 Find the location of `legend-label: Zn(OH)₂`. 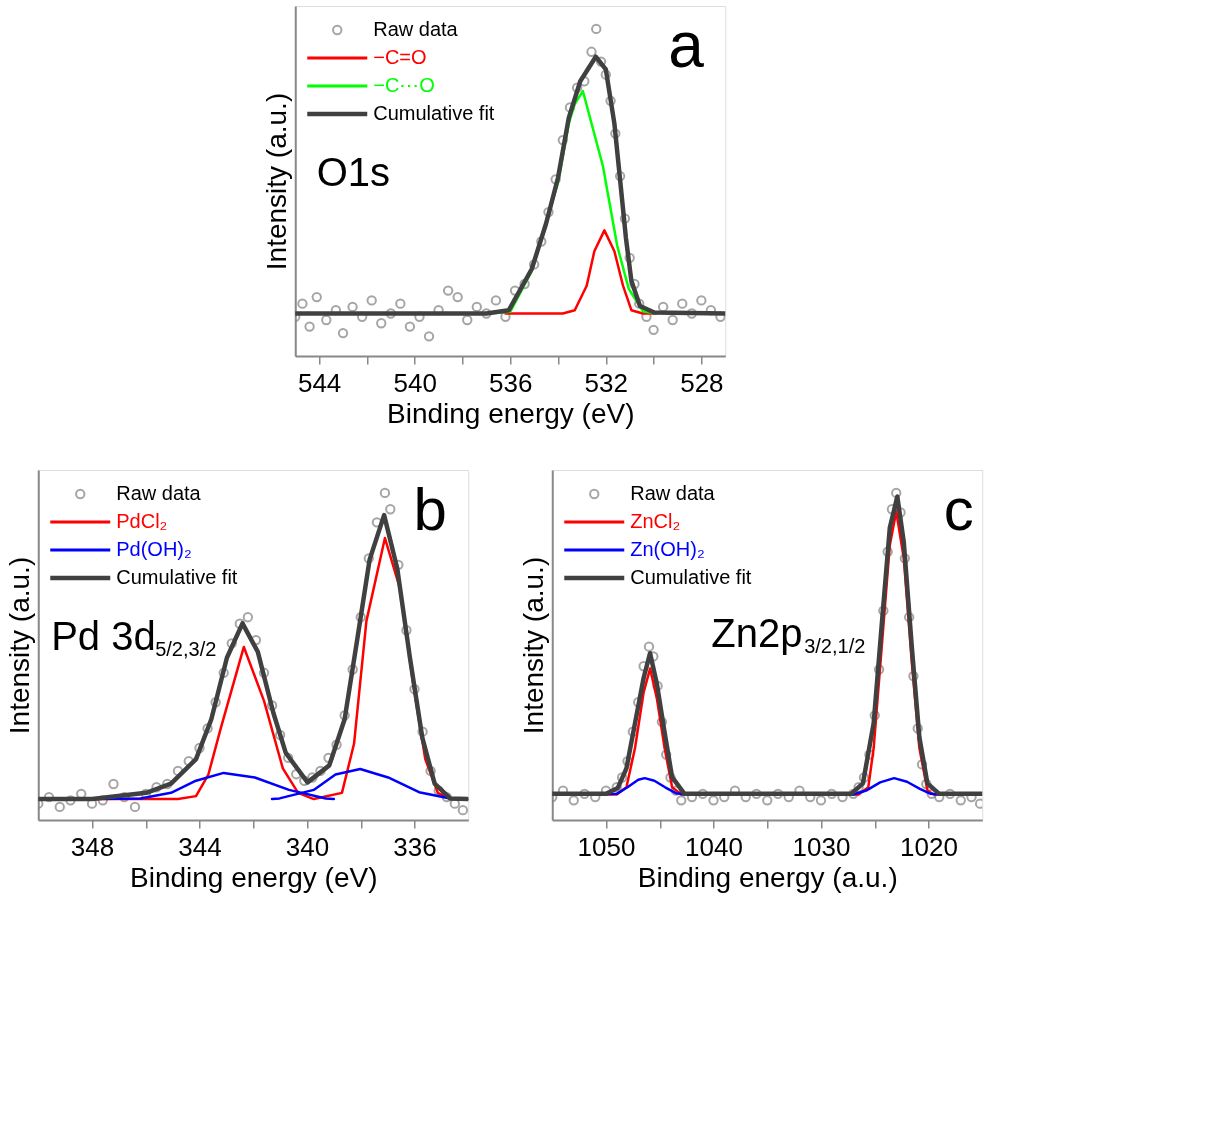

legend-label: Zn(OH)₂ is located at coordinates (667, 549).